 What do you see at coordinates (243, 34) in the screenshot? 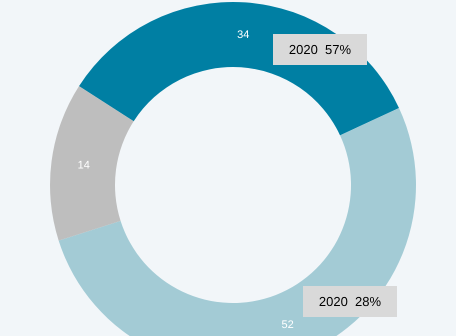
I see `data-label: 34` at bounding box center [243, 34].